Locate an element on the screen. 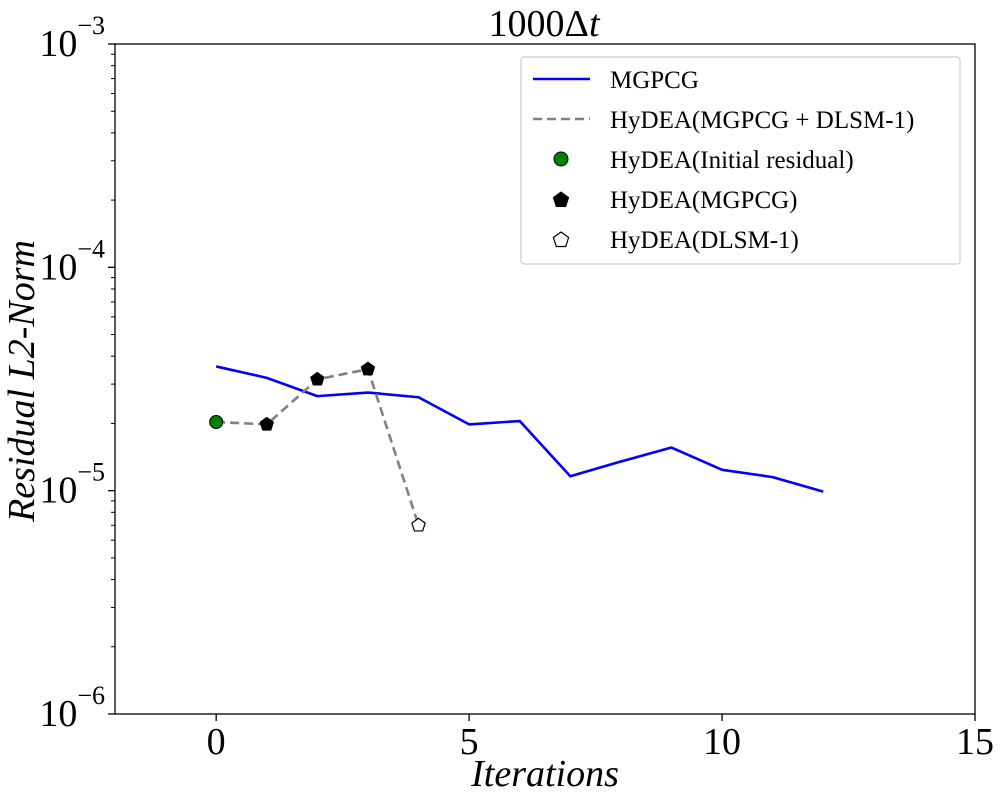  legend-marker-mgpcg-pentagon is located at coordinates (561, 199).